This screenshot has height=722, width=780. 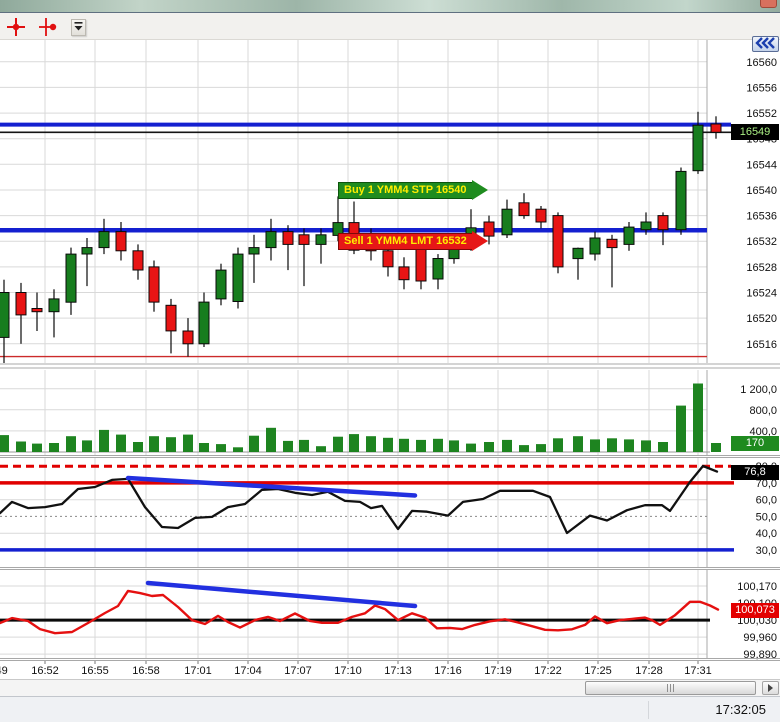 I want to click on svg-text: 16:49, so click(x=4, y=671).